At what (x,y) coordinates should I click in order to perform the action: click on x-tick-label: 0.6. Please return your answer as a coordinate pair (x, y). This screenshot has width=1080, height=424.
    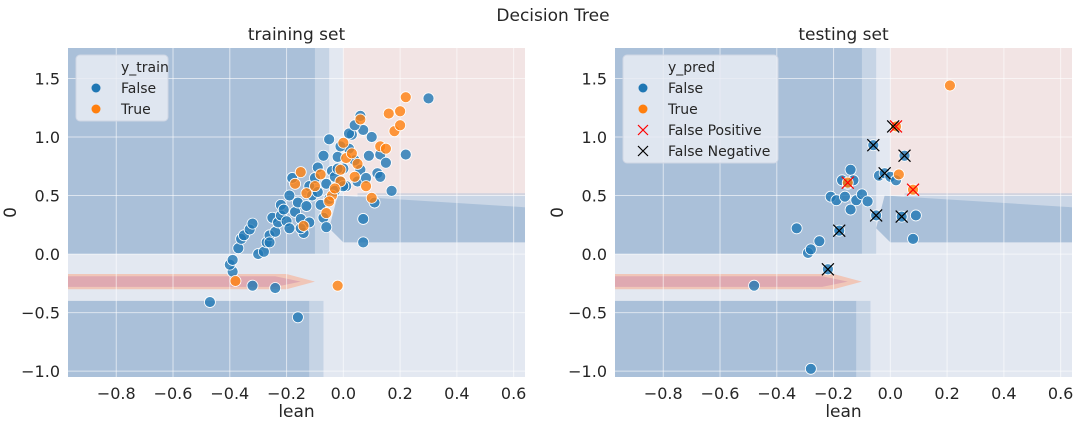
    Looking at the image, I should click on (1060, 393).